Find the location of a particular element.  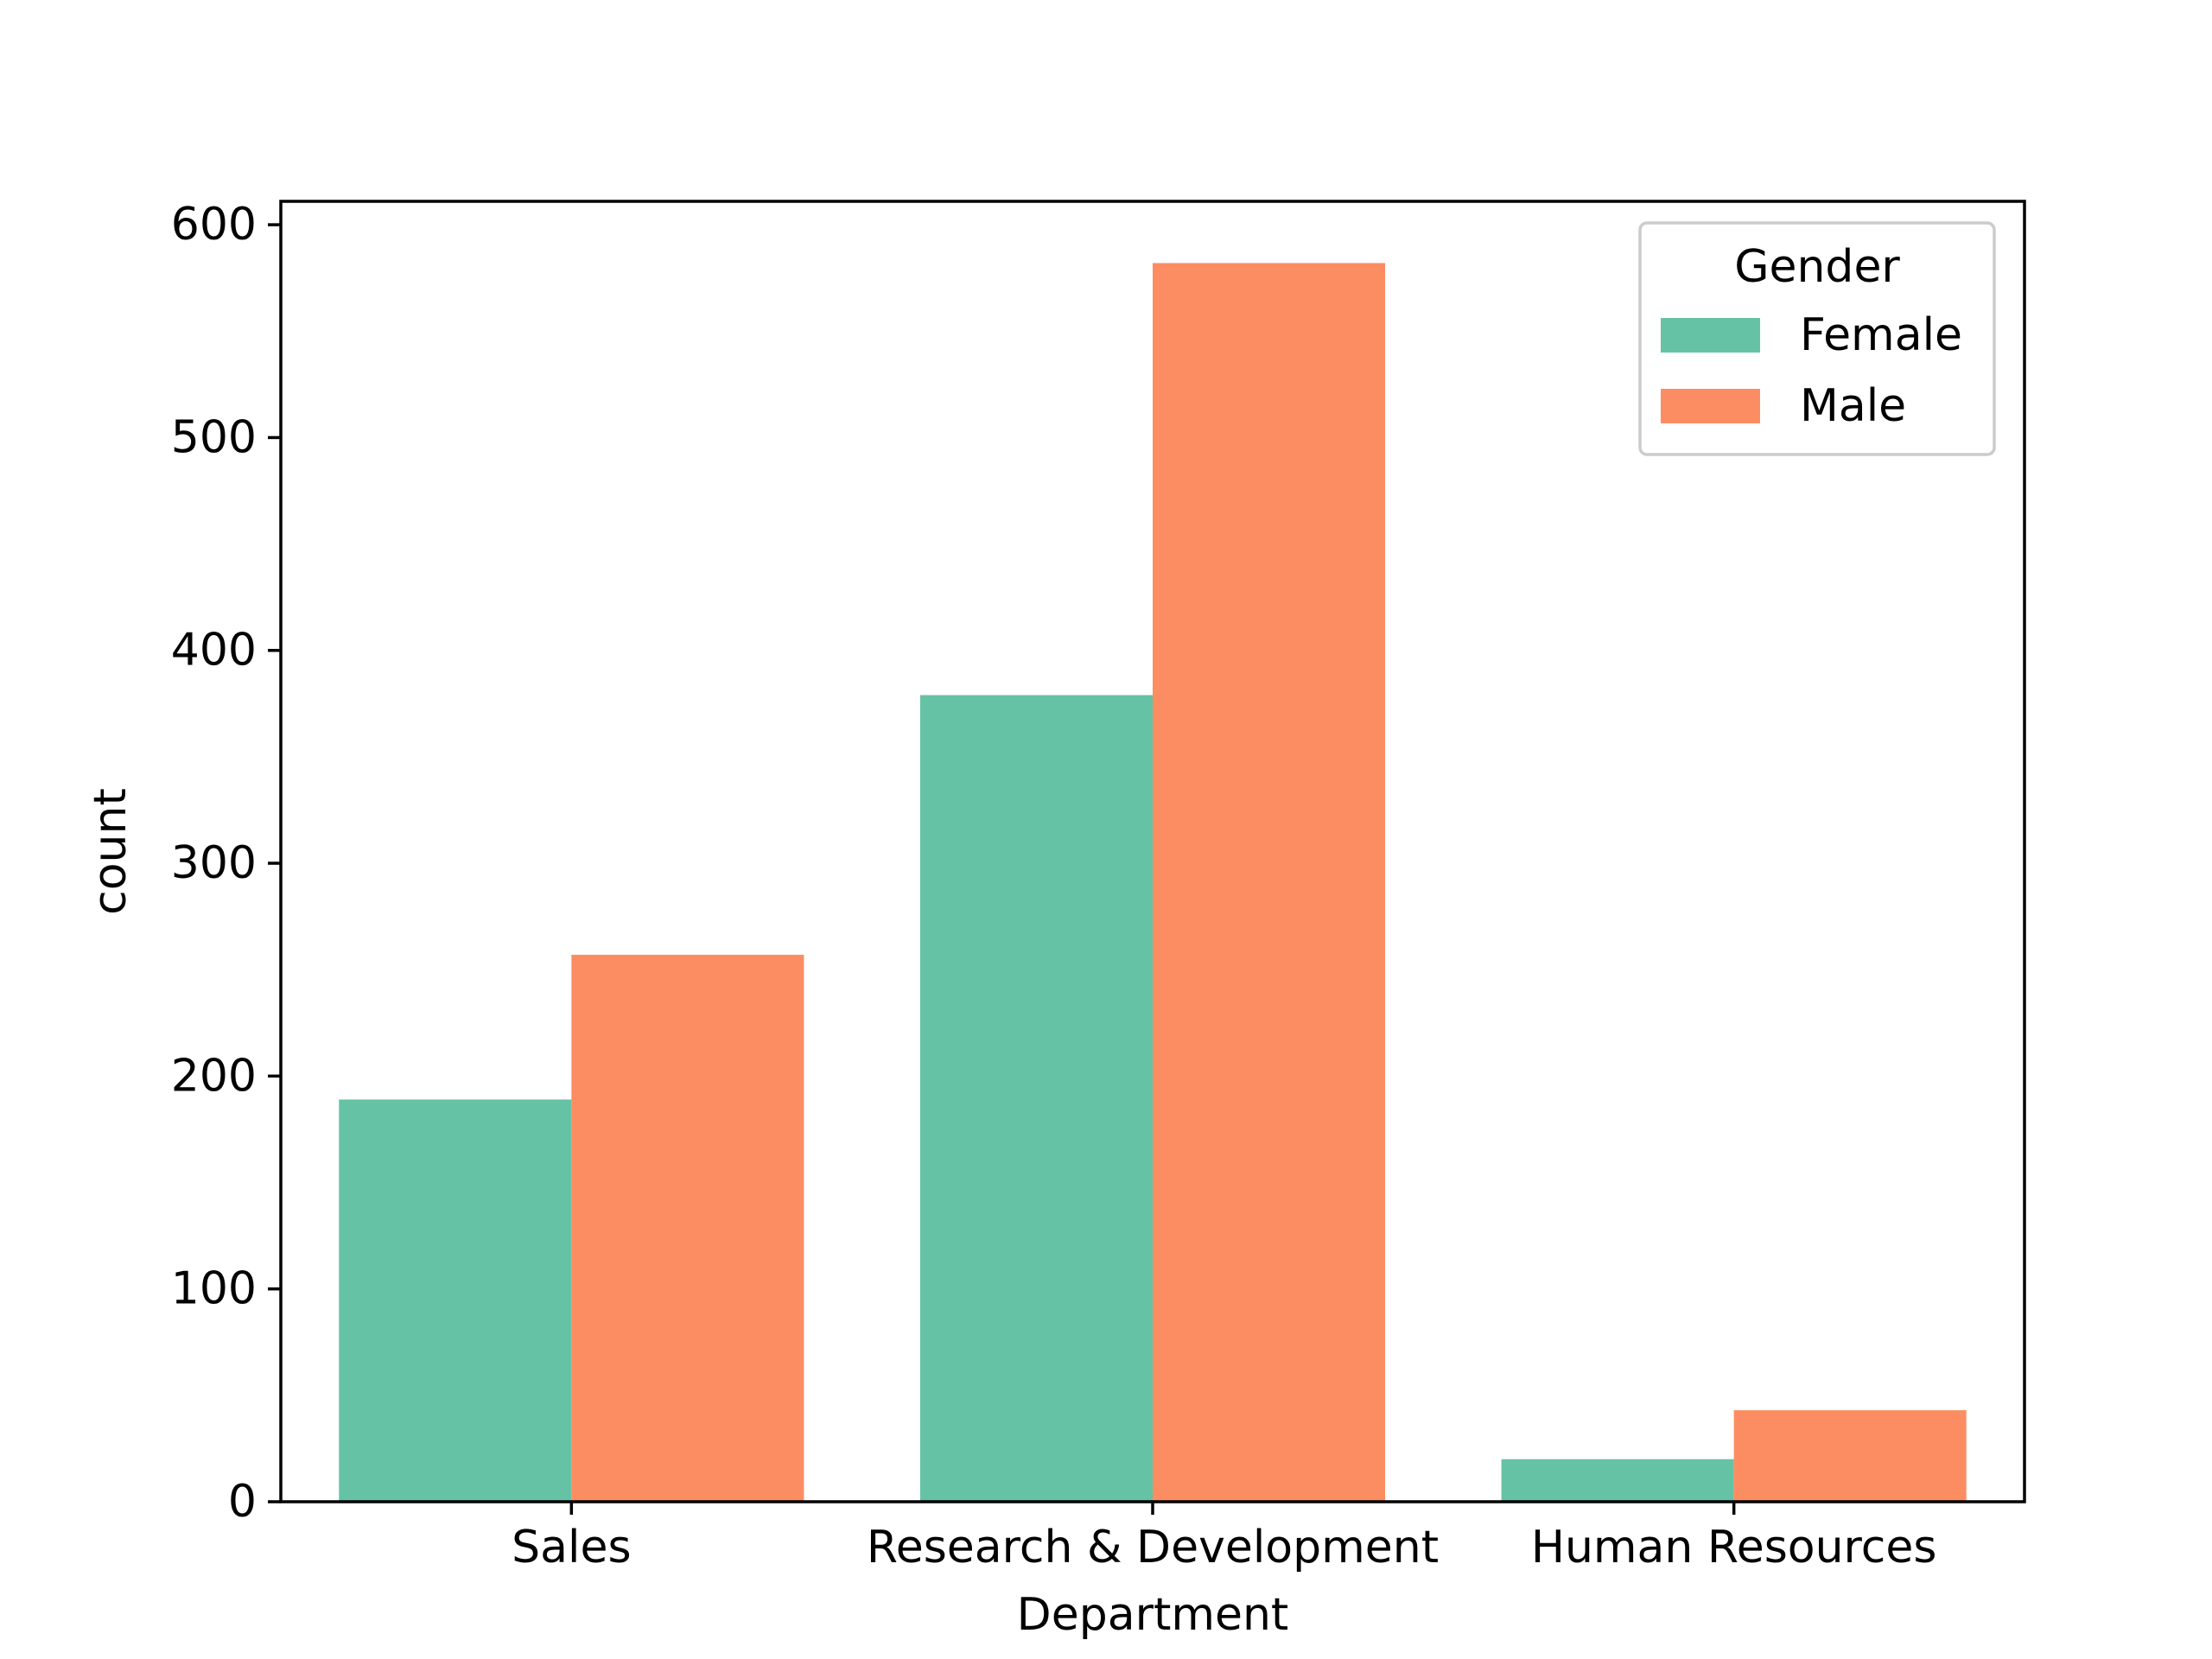

legend-label-male: Male is located at coordinates (1853, 406).